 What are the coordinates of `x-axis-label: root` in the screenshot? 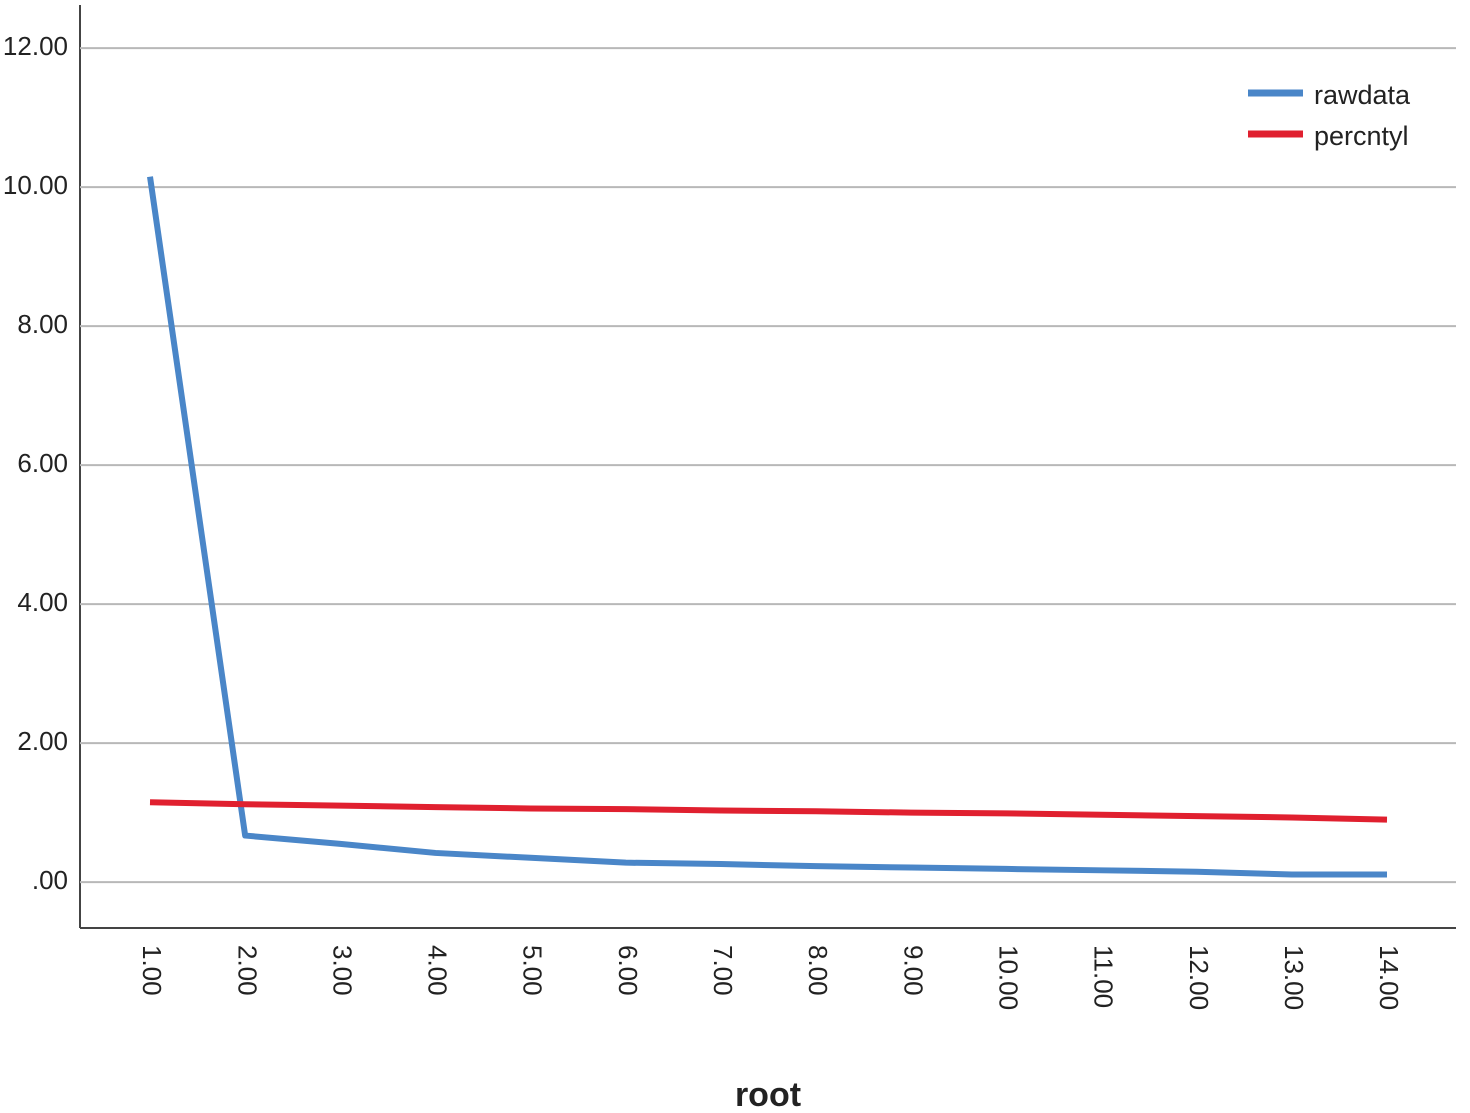 It's located at (768, 1094).